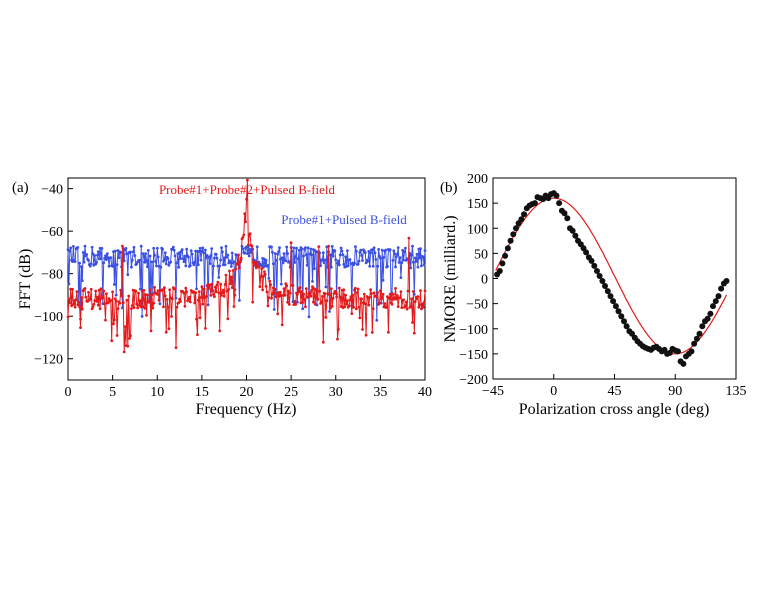 The height and width of the screenshot is (590, 763). Describe the element at coordinates (614, 409) in the screenshot. I see `panel-b-xlabel: Polarization cross angle (deg)` at that location.